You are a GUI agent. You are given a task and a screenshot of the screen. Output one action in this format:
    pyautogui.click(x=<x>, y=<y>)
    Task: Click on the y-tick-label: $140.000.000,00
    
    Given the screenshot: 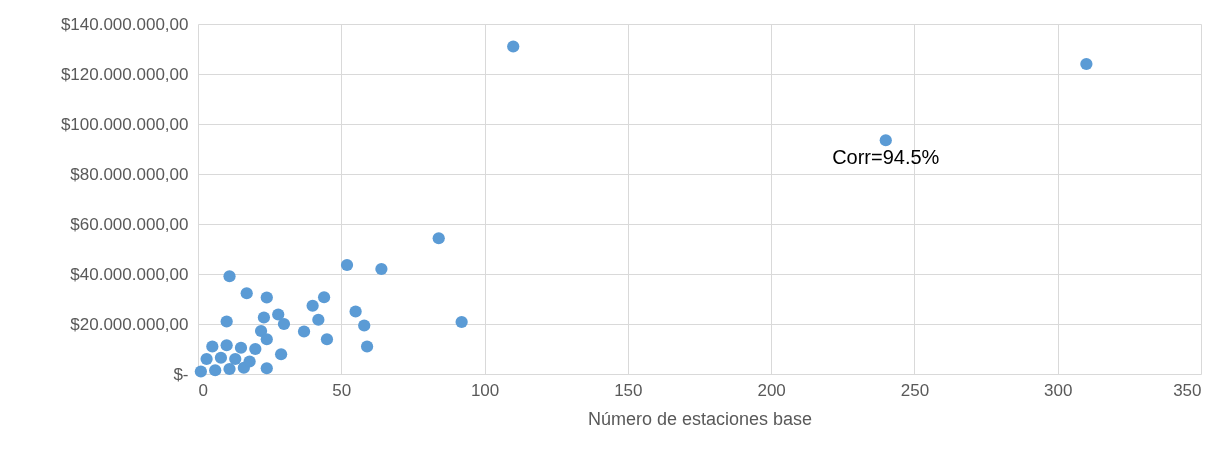 What is the action you would take?
    pyautogui.click(x=124, y=24)
    